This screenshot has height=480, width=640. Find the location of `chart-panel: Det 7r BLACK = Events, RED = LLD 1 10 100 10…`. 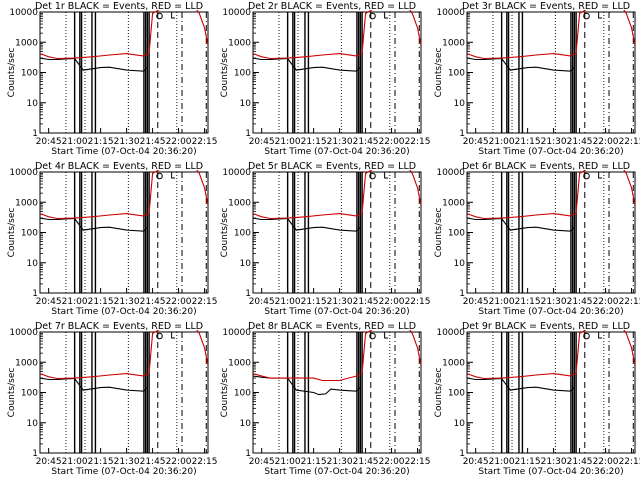

chart-panel: Det 7r BLACK = Events, RED = LLD 1 10 100 10… is located at coordinates (112, 399).